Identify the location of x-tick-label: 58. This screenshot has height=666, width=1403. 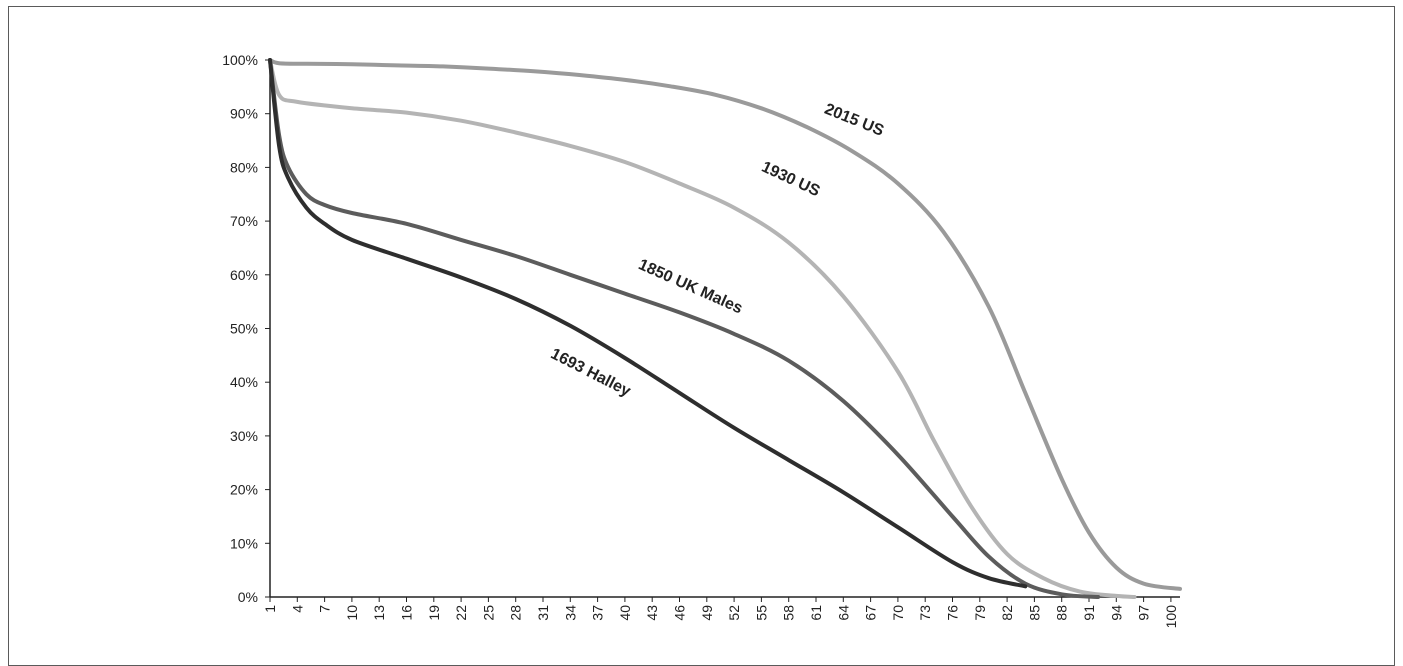
(789, 613).